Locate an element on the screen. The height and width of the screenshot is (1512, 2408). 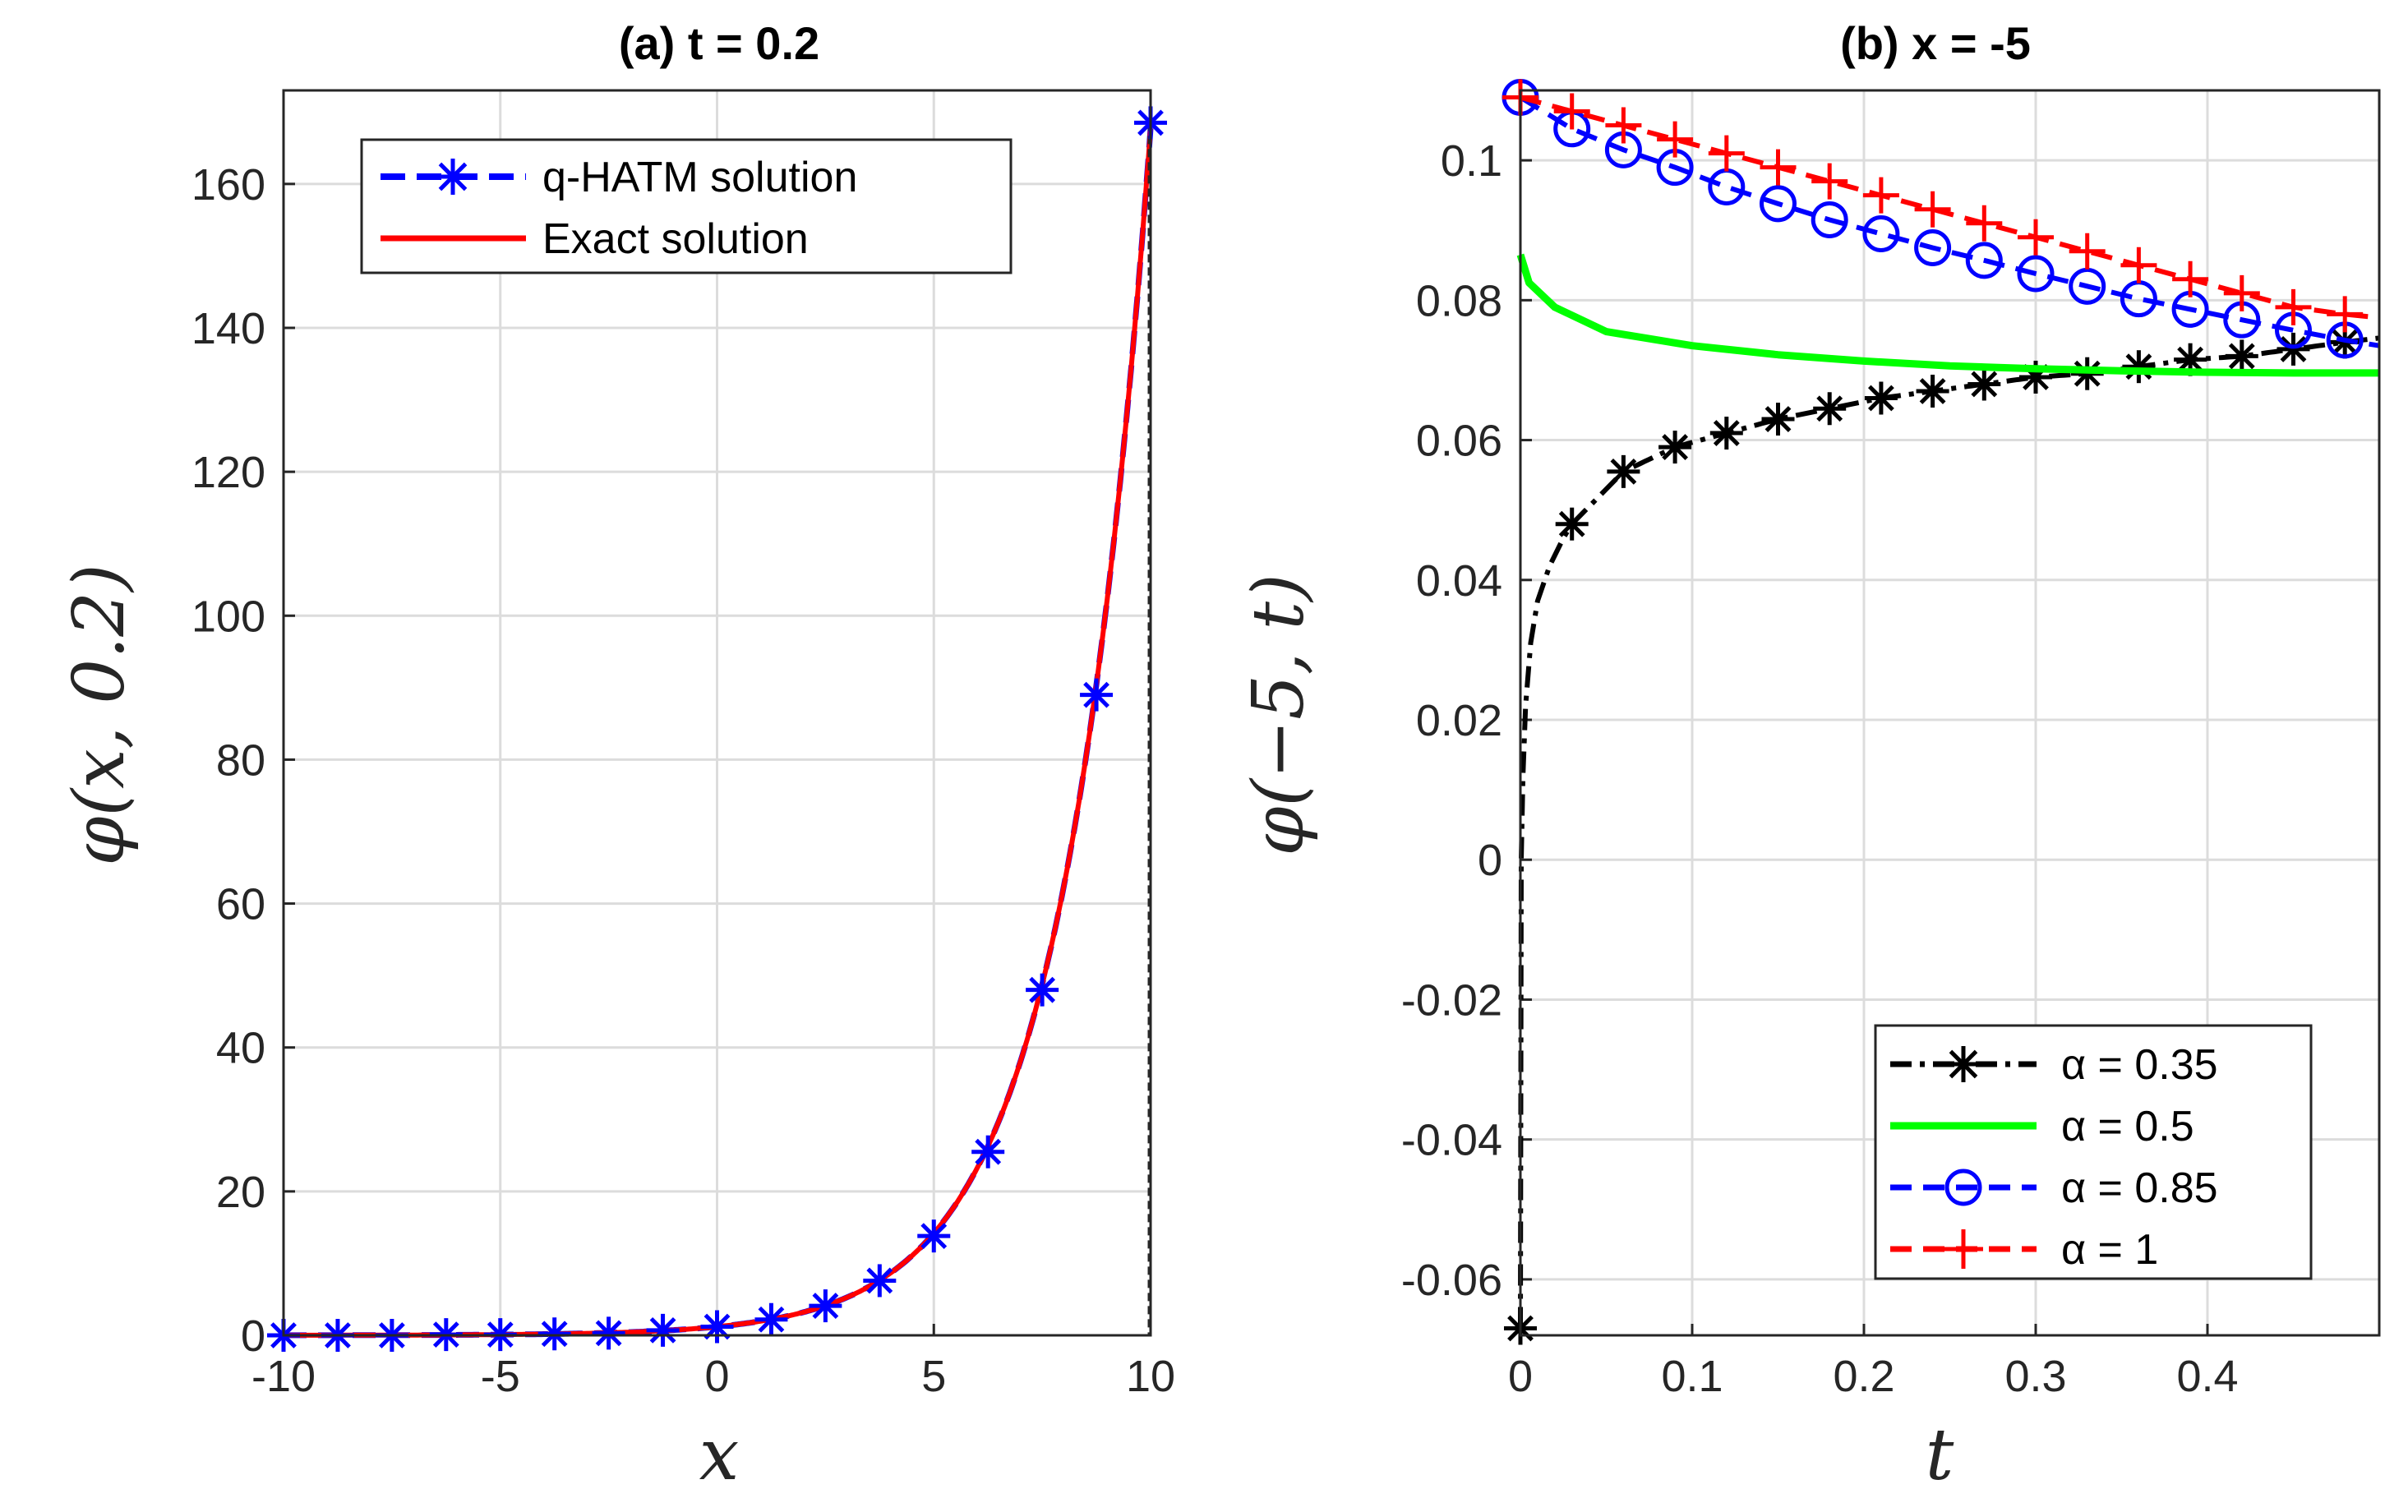
panel-a-legend: q-HATM solution Exact solution is located at coordinates (686, 206).